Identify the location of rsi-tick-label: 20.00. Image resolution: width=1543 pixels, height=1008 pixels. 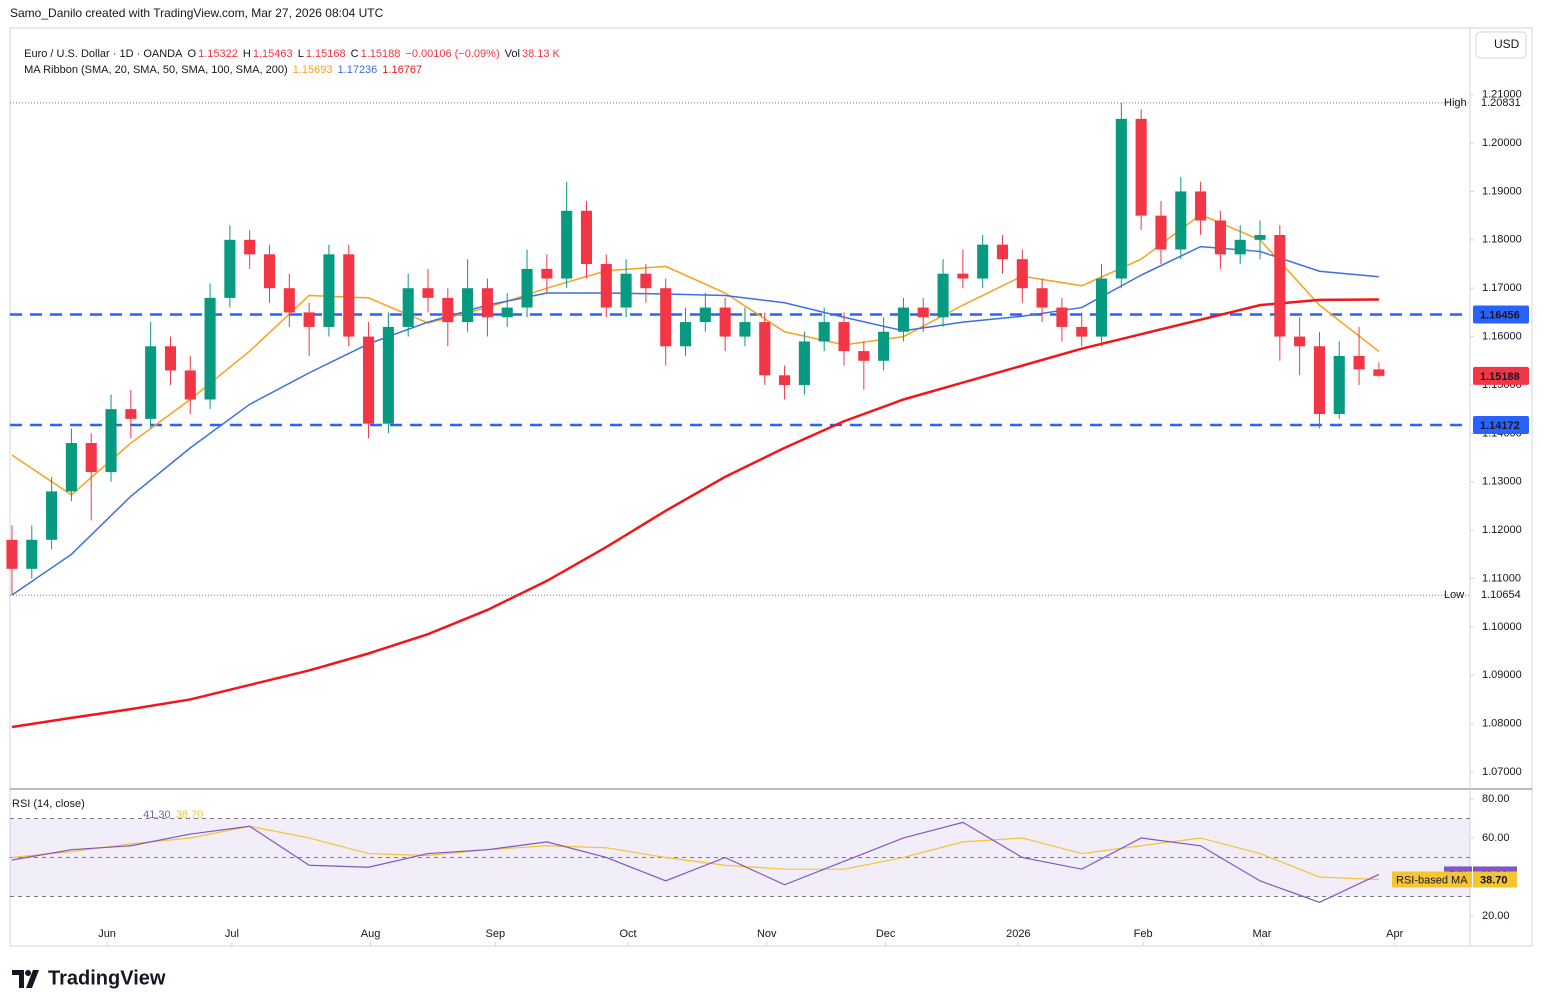
(1496, 916).